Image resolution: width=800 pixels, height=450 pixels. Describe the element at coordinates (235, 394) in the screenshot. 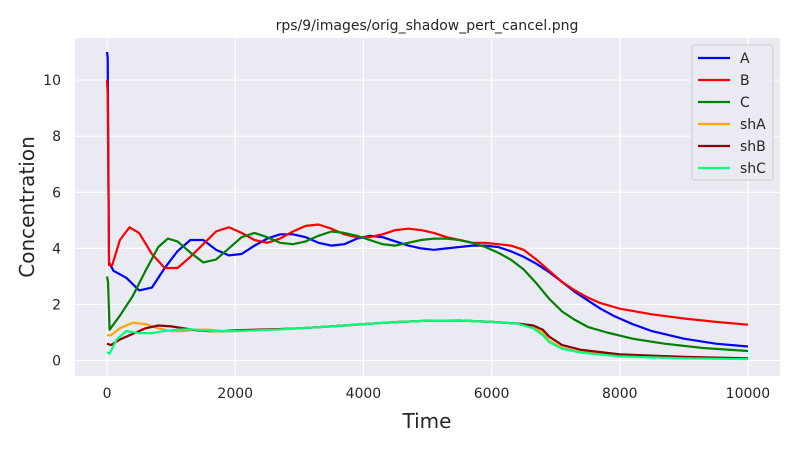

I see `x-tick-label: 2000` at that location.